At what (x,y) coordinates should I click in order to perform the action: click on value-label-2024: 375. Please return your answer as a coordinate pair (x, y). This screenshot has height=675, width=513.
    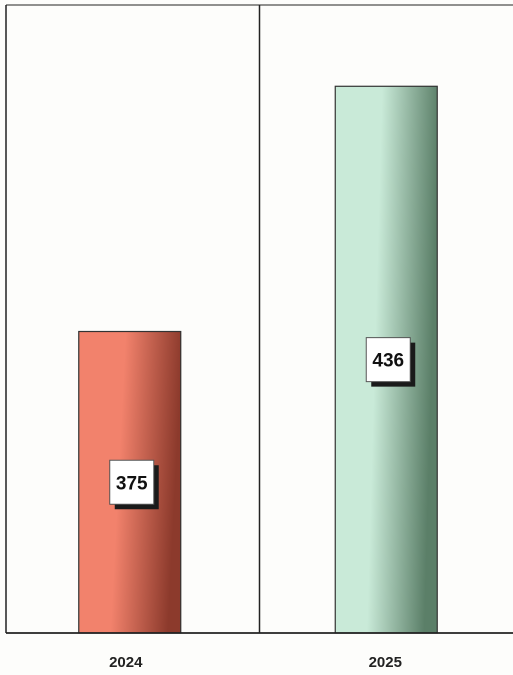
    Looking at the image, I should click on (132, 483).